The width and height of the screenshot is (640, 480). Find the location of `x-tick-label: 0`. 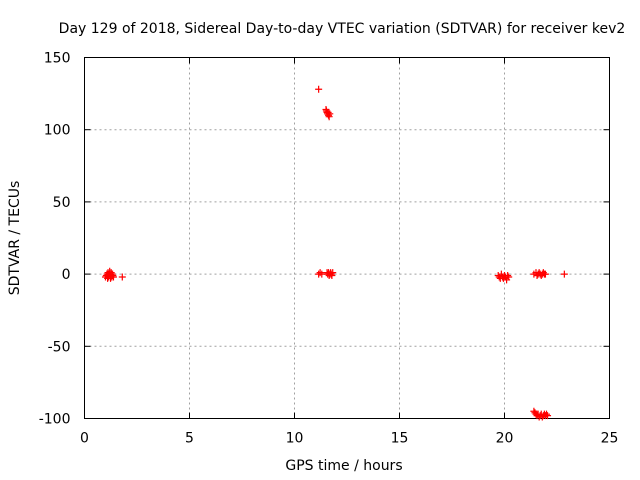

x-tick-label: 0 is located at coordinates (84, 439).